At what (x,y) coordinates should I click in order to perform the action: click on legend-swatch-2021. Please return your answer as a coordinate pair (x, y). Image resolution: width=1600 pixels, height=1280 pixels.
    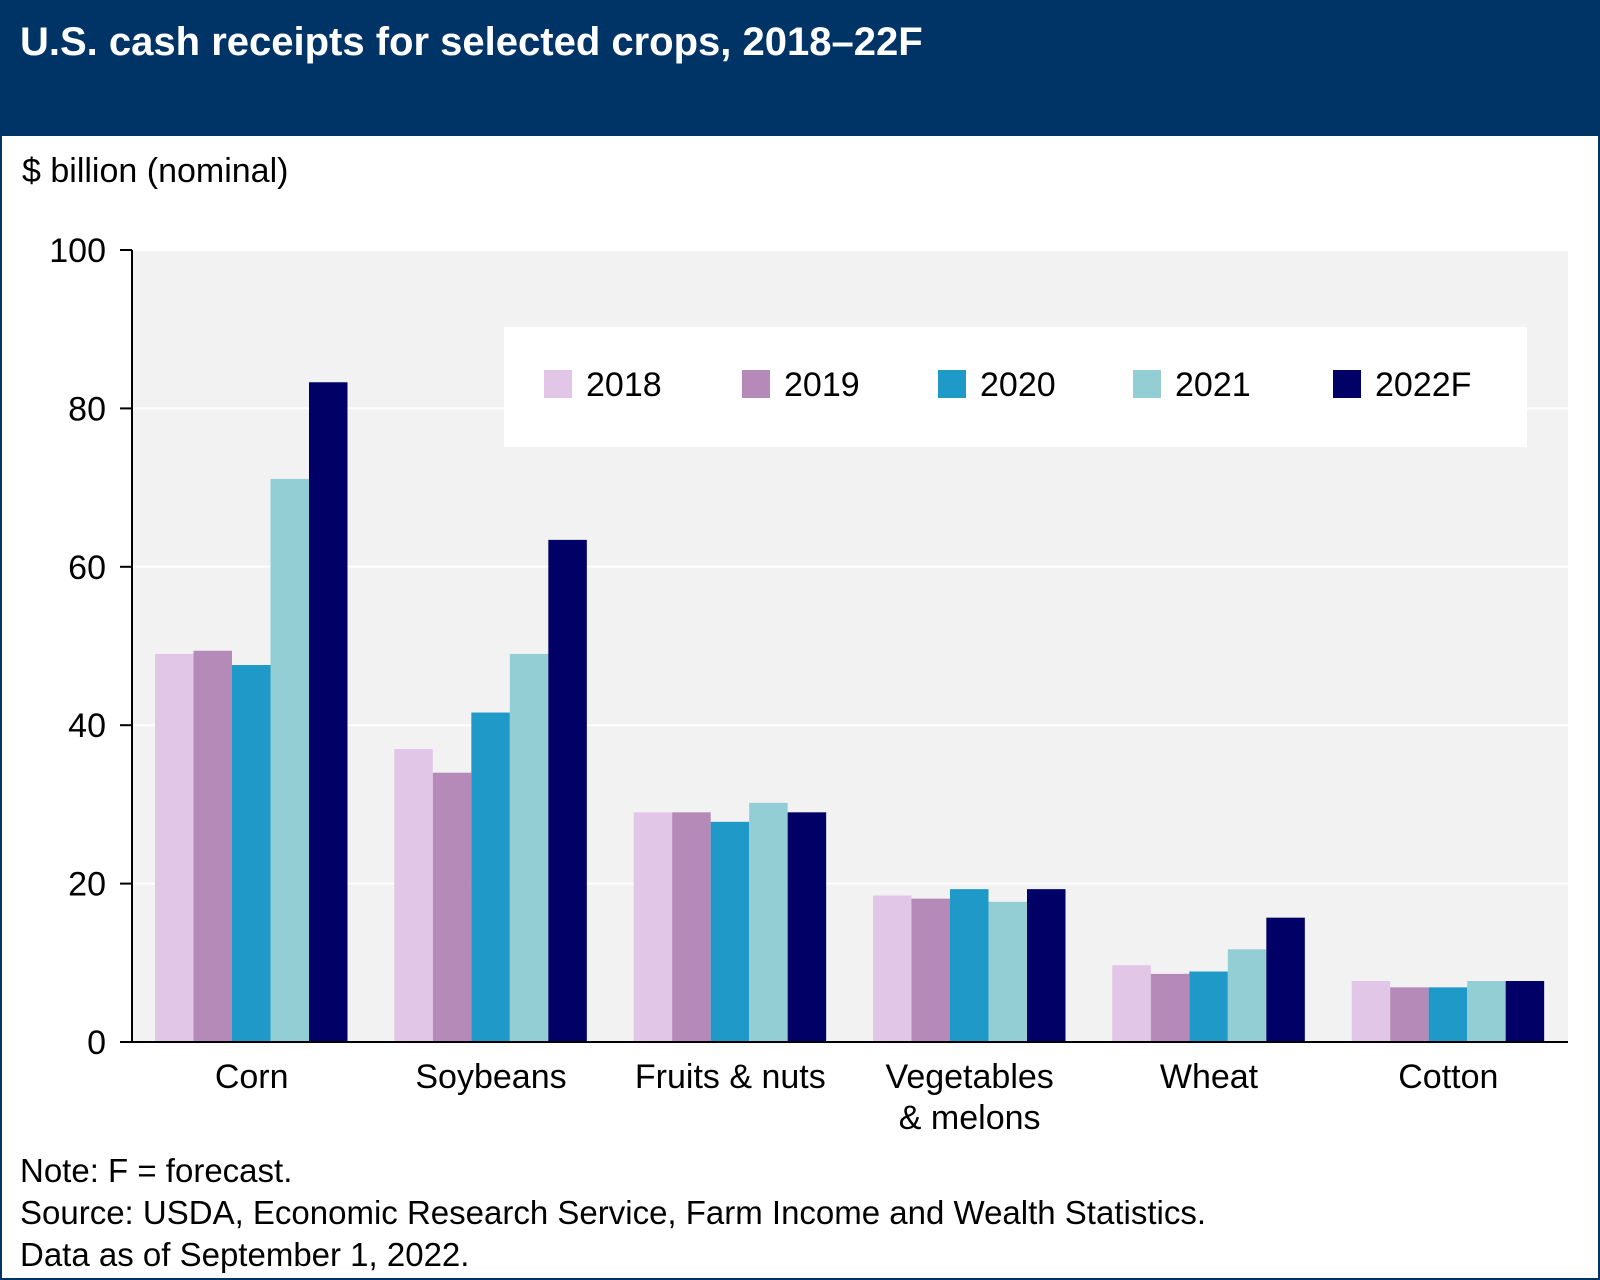
    Looking at the image, I should click on (1147, 384).